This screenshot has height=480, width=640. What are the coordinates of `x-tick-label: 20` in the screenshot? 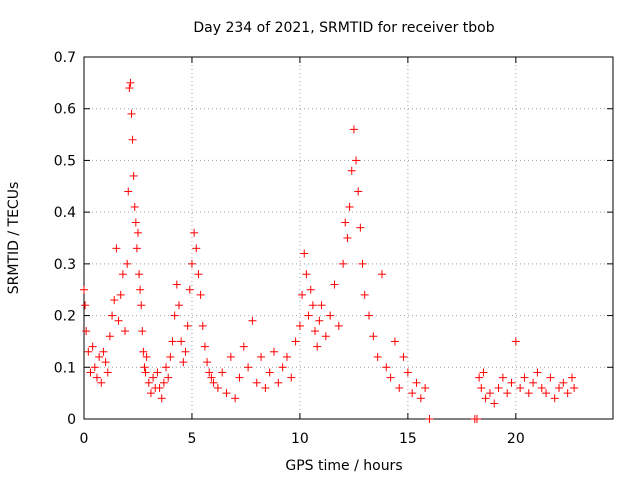 It's located at (516, 439).